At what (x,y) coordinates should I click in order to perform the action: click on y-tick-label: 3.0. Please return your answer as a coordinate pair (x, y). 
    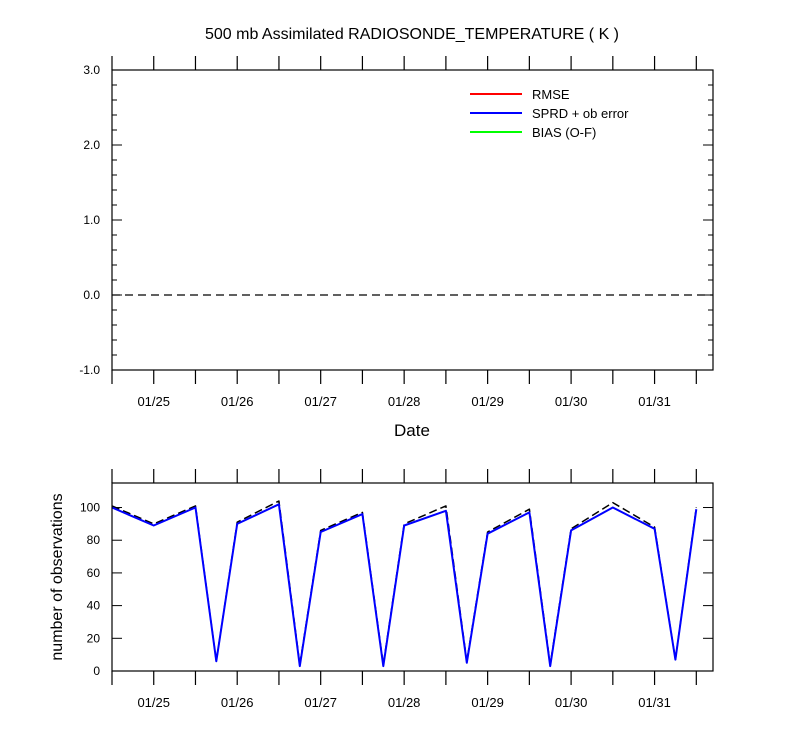
    Looking at the image, I should click on (91, 70).